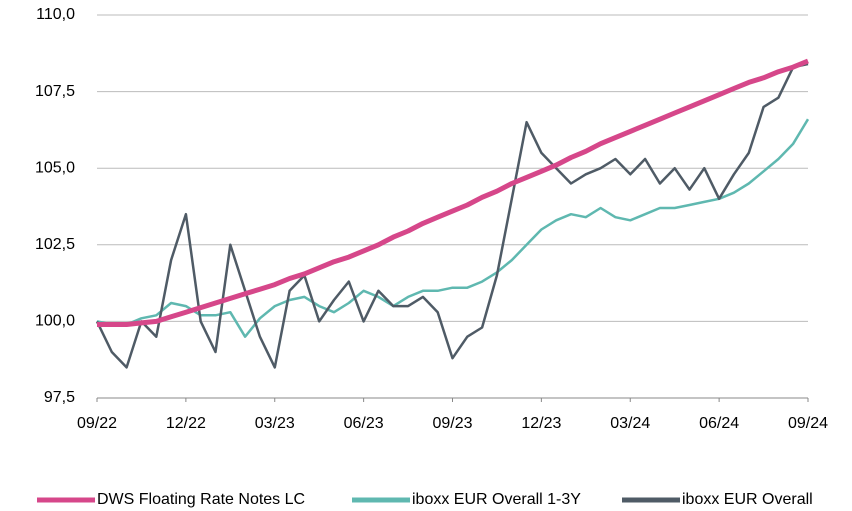 The height and width of the screenshot is (511, 852). I want to click on y-tick-label: 105,0, so click(55, 167).